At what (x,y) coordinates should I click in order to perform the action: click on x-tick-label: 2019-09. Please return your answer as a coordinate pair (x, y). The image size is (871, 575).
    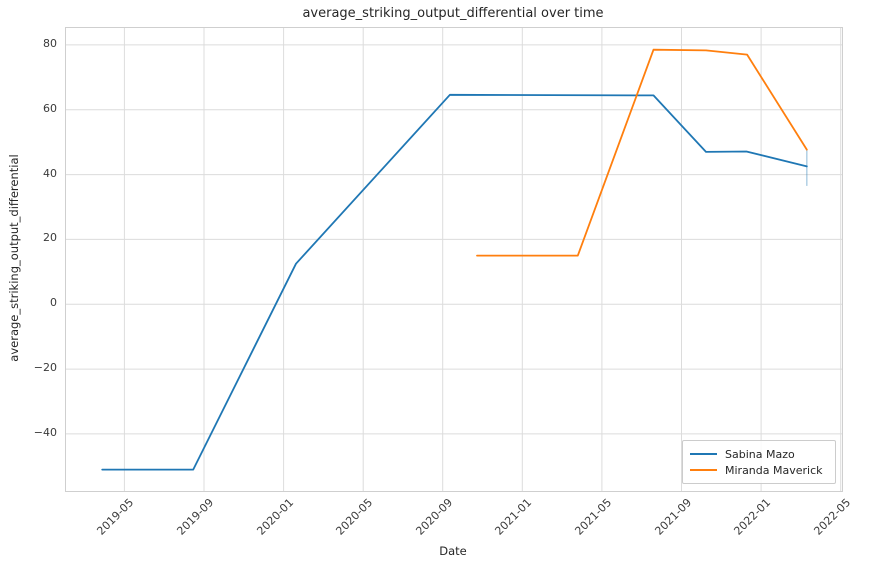
    Looking at the image, I should click on (195, 517).